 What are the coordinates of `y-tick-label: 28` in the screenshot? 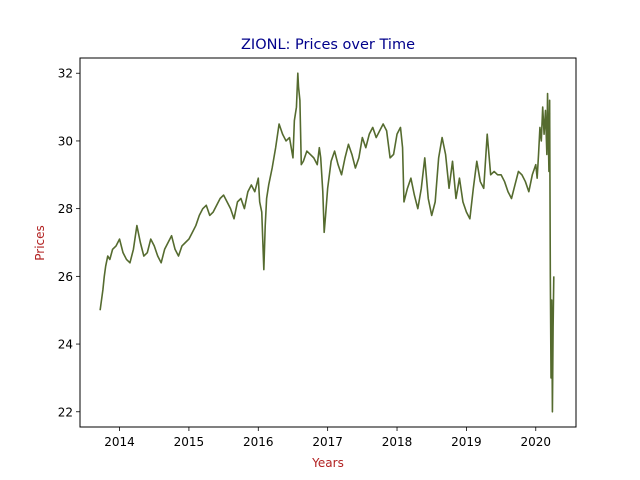 It's located at (65, 209).